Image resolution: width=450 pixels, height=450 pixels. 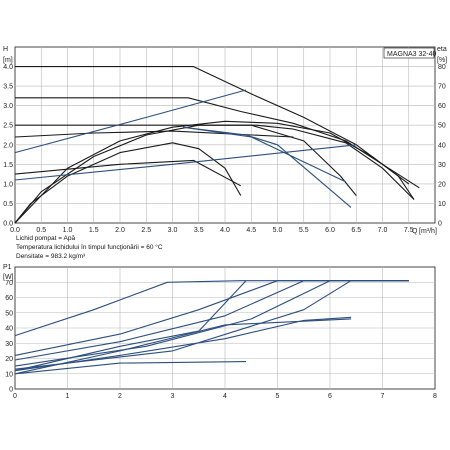 What do you see at coordinates (428, 231) in the screenshot?
I see `top-x-unit: [m³/h]` at bounding box center [428, 231].